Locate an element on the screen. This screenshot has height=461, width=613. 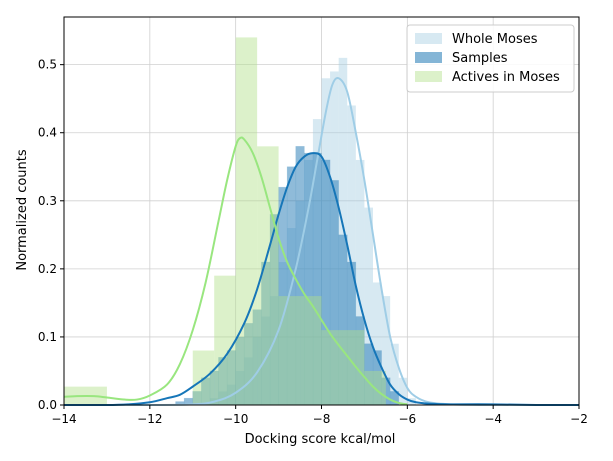
x-tick-label: −6 is located at coordinates (407, 419).